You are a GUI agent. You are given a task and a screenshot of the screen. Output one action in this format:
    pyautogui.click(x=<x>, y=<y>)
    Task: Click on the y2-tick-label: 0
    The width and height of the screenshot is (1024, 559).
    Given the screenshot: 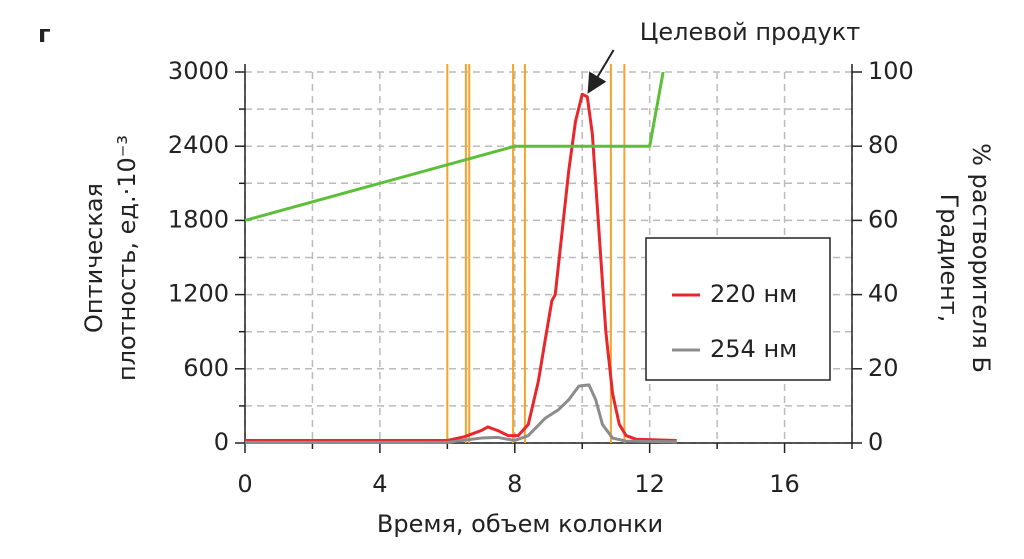 What is the action you would take?
    pyautogui.click(x=875, y=442)
    